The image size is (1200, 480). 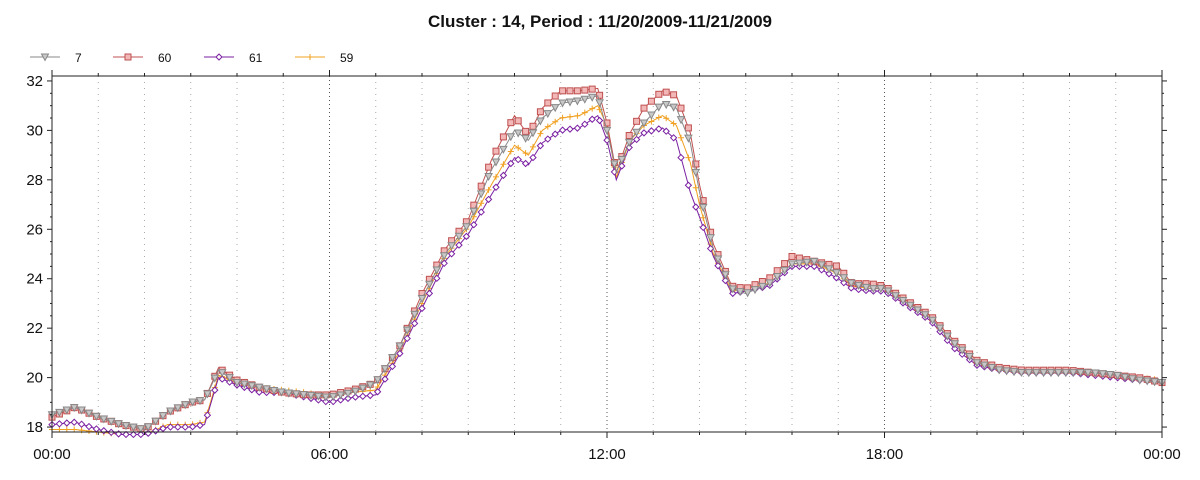 I want to click on legend-item-60: 60, so click(x=142, y=58).